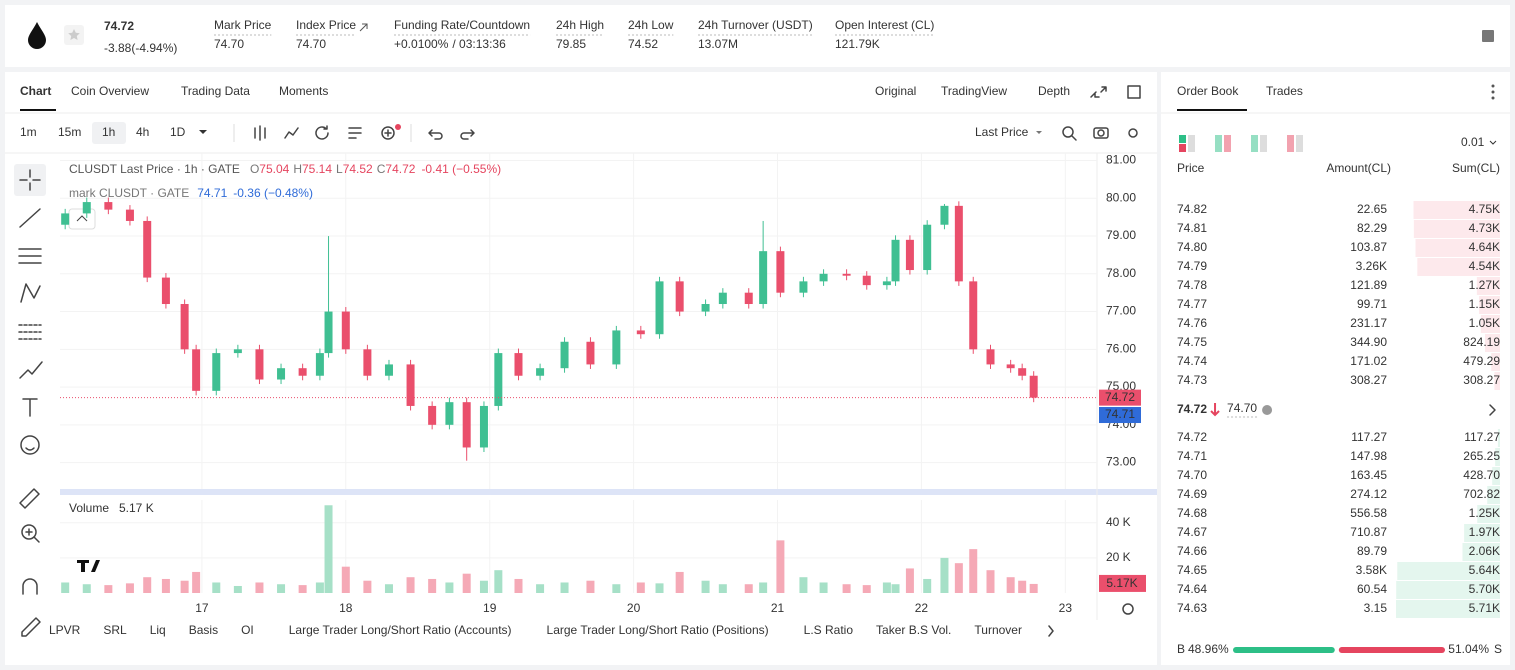 The width and height of the screenshot is (1515, 670). Describe the element at coordinates (1192, 456) in the screenshot. I see `order-price: 74.71` at that location.